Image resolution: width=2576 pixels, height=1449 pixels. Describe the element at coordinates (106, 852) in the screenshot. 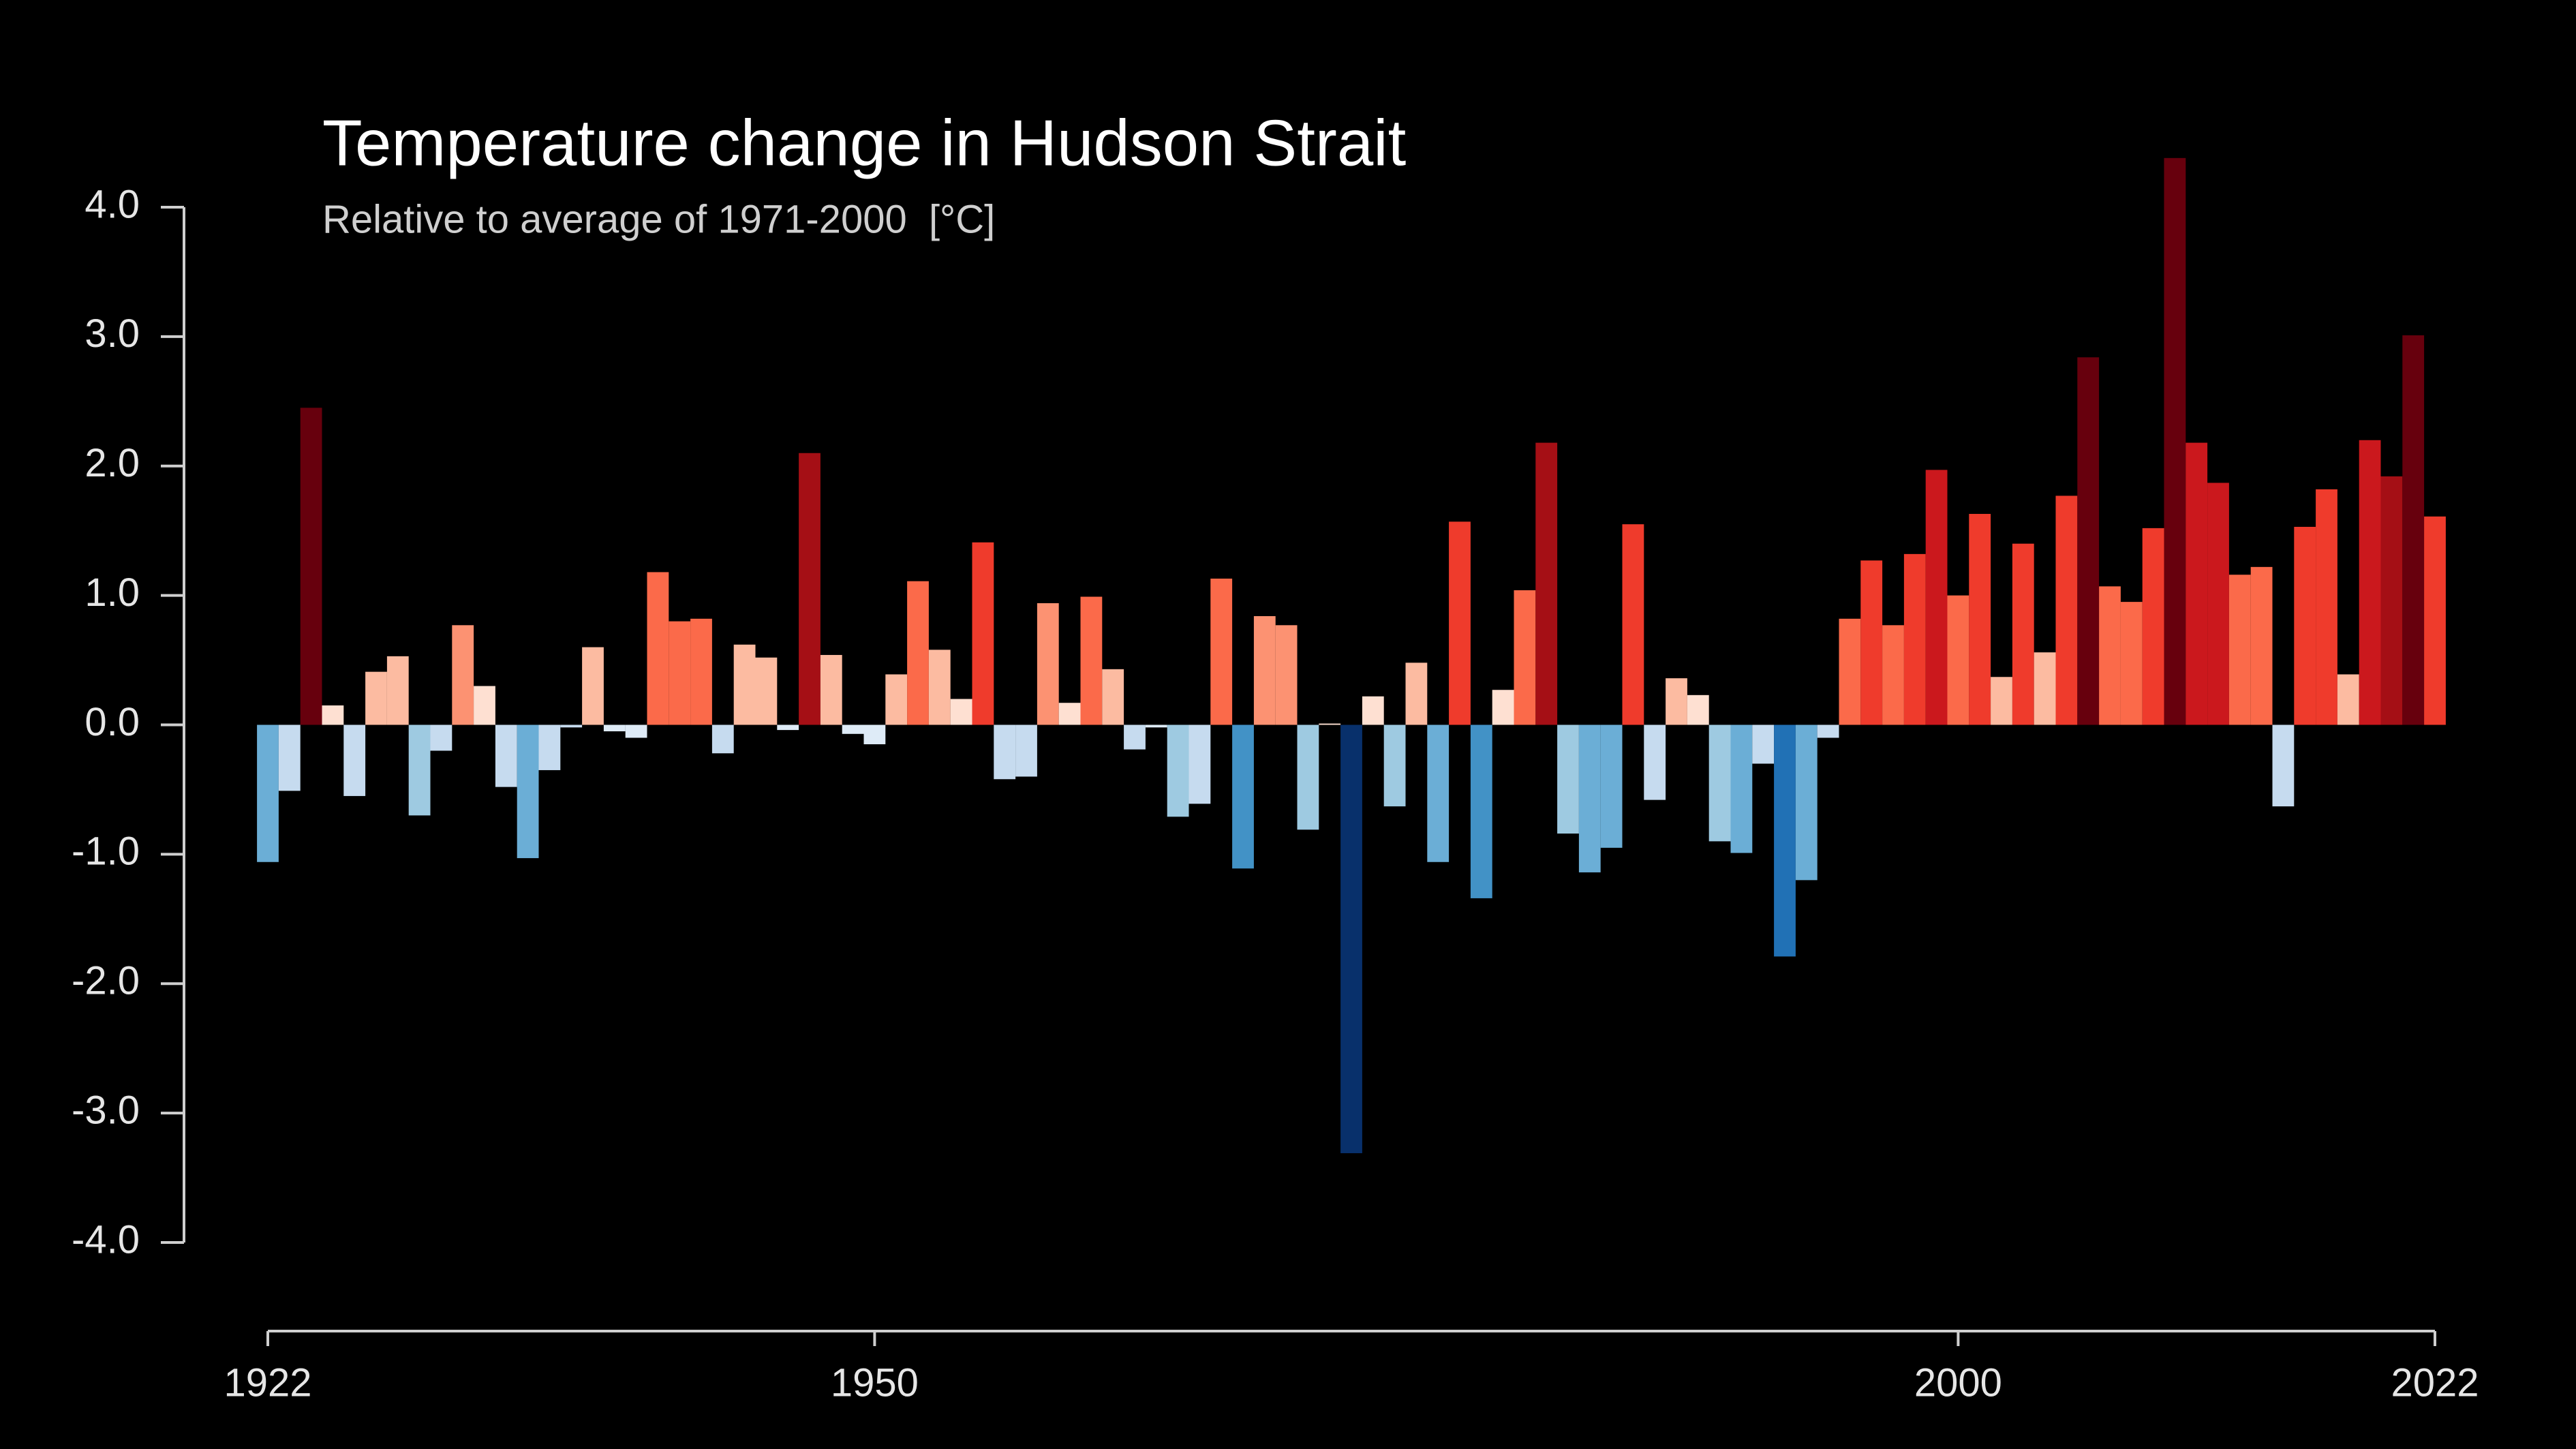

I see `y-tick-label: -1.0` at that location.